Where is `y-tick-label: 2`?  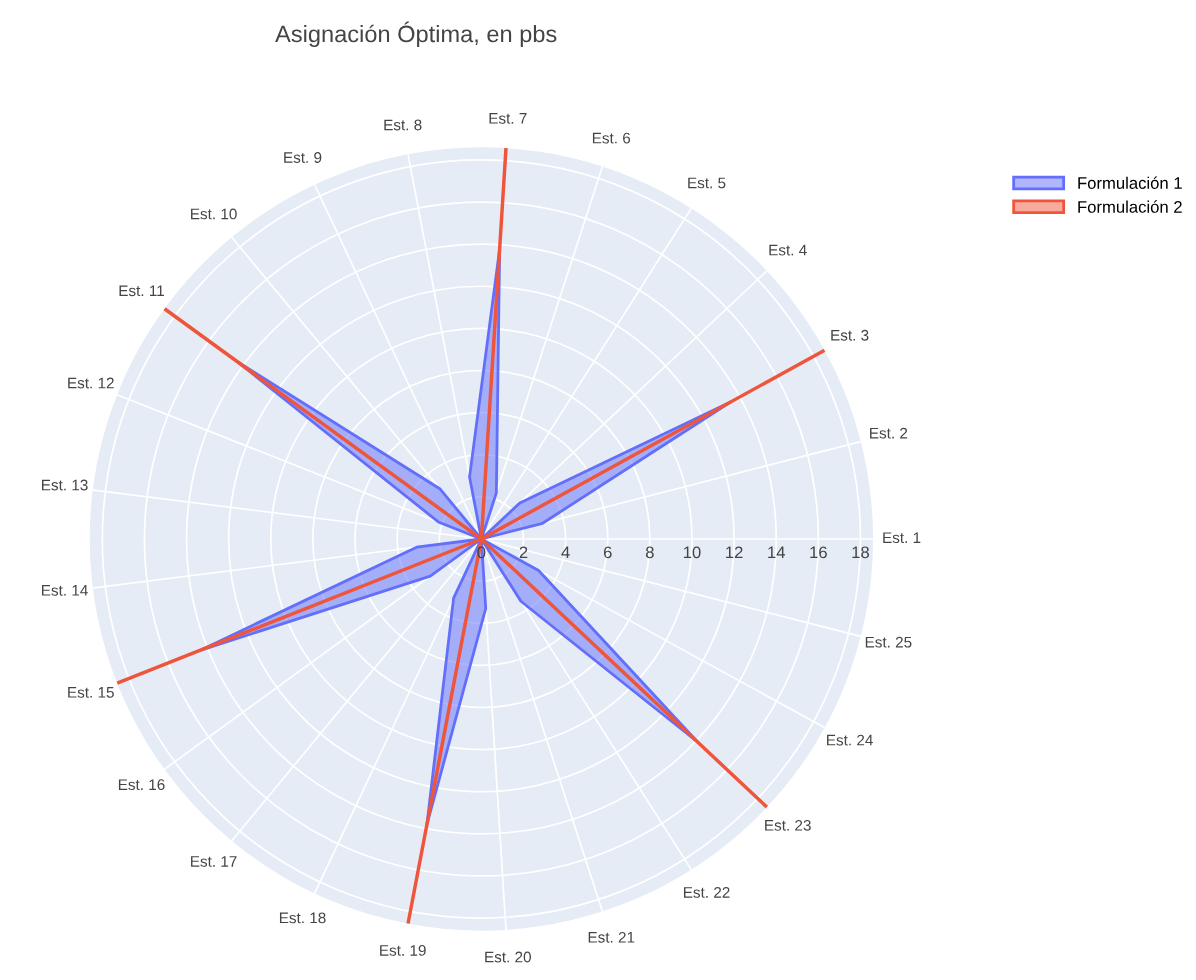 y-tick-label: 2 is located at coordinates (523, 552).